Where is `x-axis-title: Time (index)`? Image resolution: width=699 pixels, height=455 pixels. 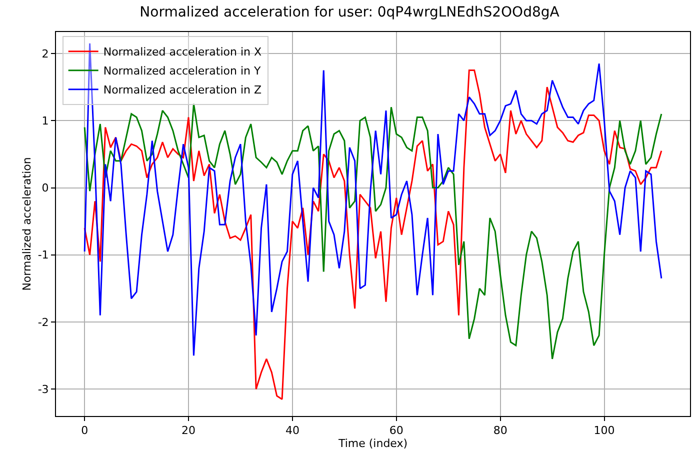
x-axis-title: Time (index) is located at coordinates (372, 443).